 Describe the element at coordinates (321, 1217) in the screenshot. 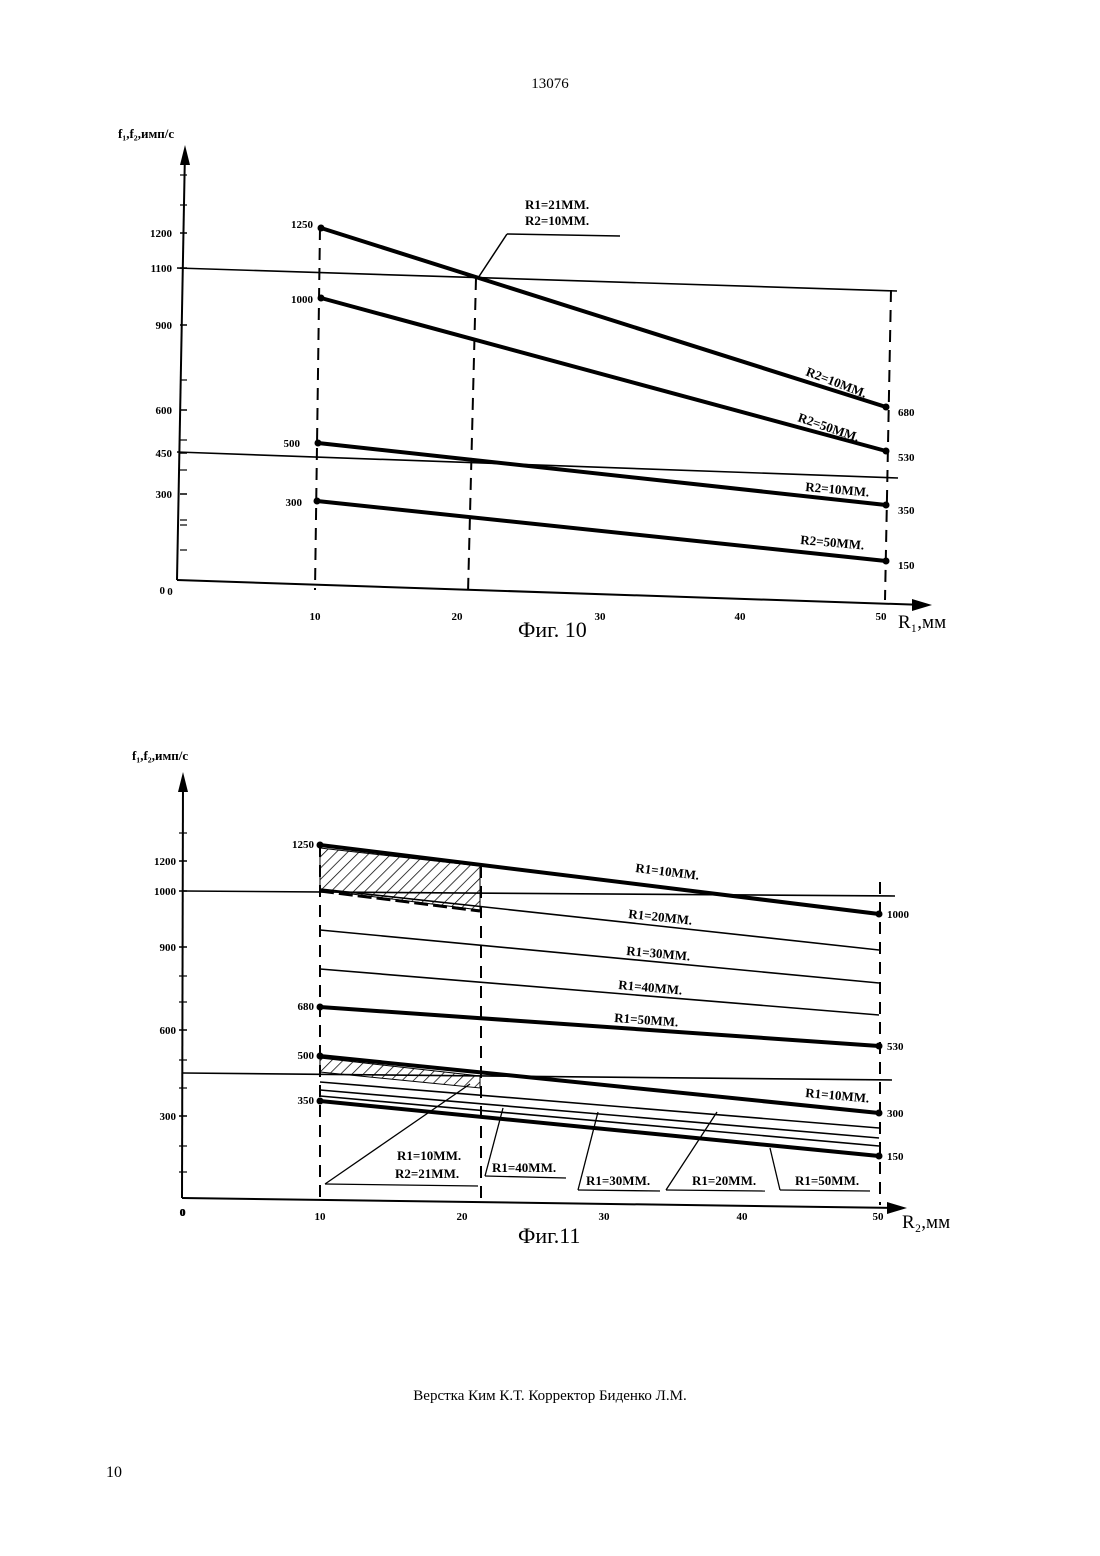

I see `fig11-x-tick-label: 10` at that location.